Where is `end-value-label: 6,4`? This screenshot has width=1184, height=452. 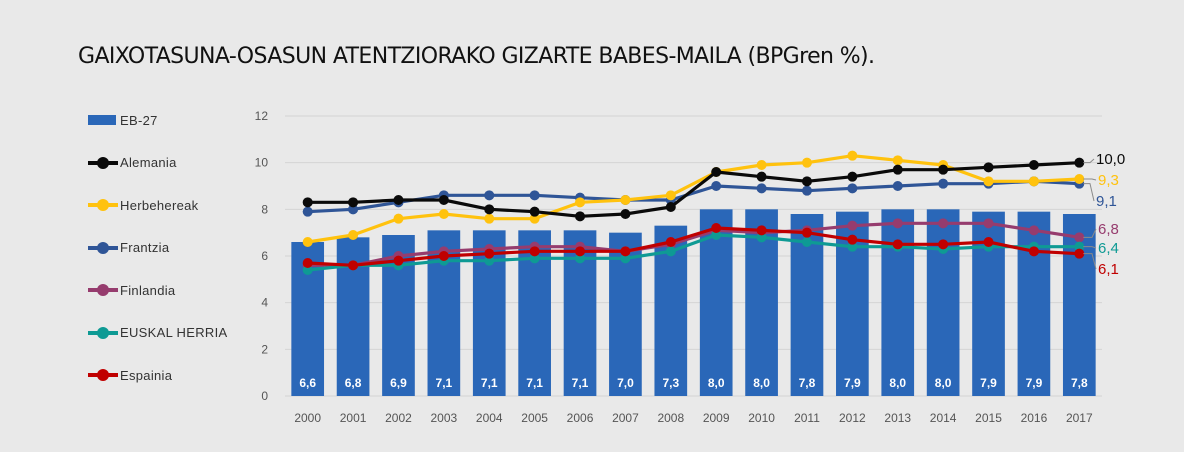
end-value-label: 6,4 is located at coordinates (1108, 248).